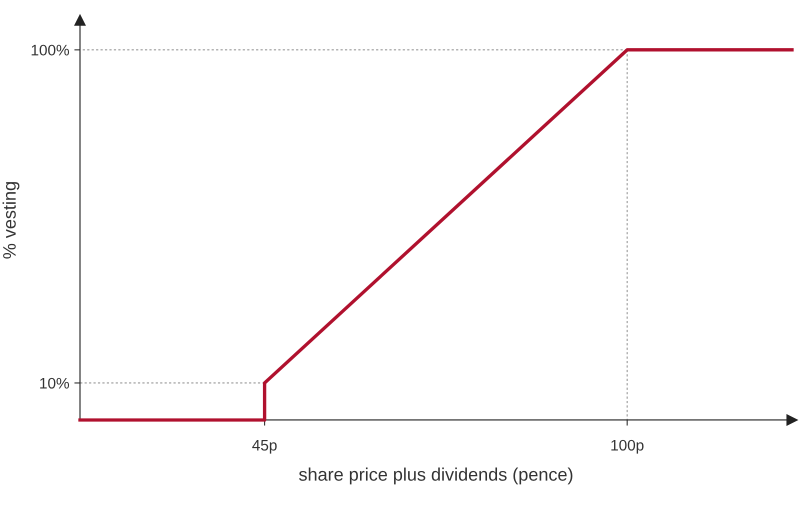 The height and width of the screenshot is (506, 800). Describe the element at coordinates (55, 383) in the screenshot. I see `y-tick-label: 10%` at that location.